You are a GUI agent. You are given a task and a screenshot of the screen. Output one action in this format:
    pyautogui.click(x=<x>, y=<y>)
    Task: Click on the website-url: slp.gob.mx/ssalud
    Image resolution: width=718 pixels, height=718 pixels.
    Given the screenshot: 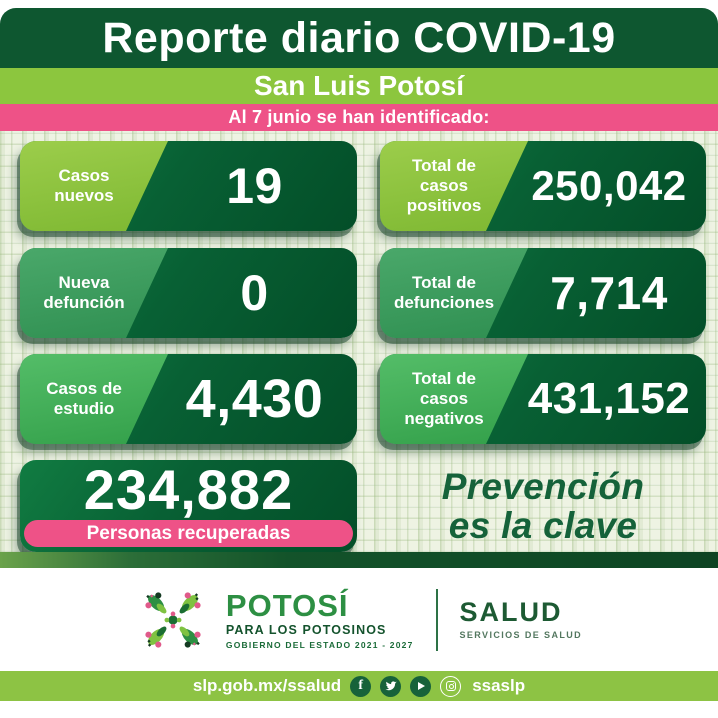 What is the action you would take?
    pyautogui.click(x=267, y=685)
    